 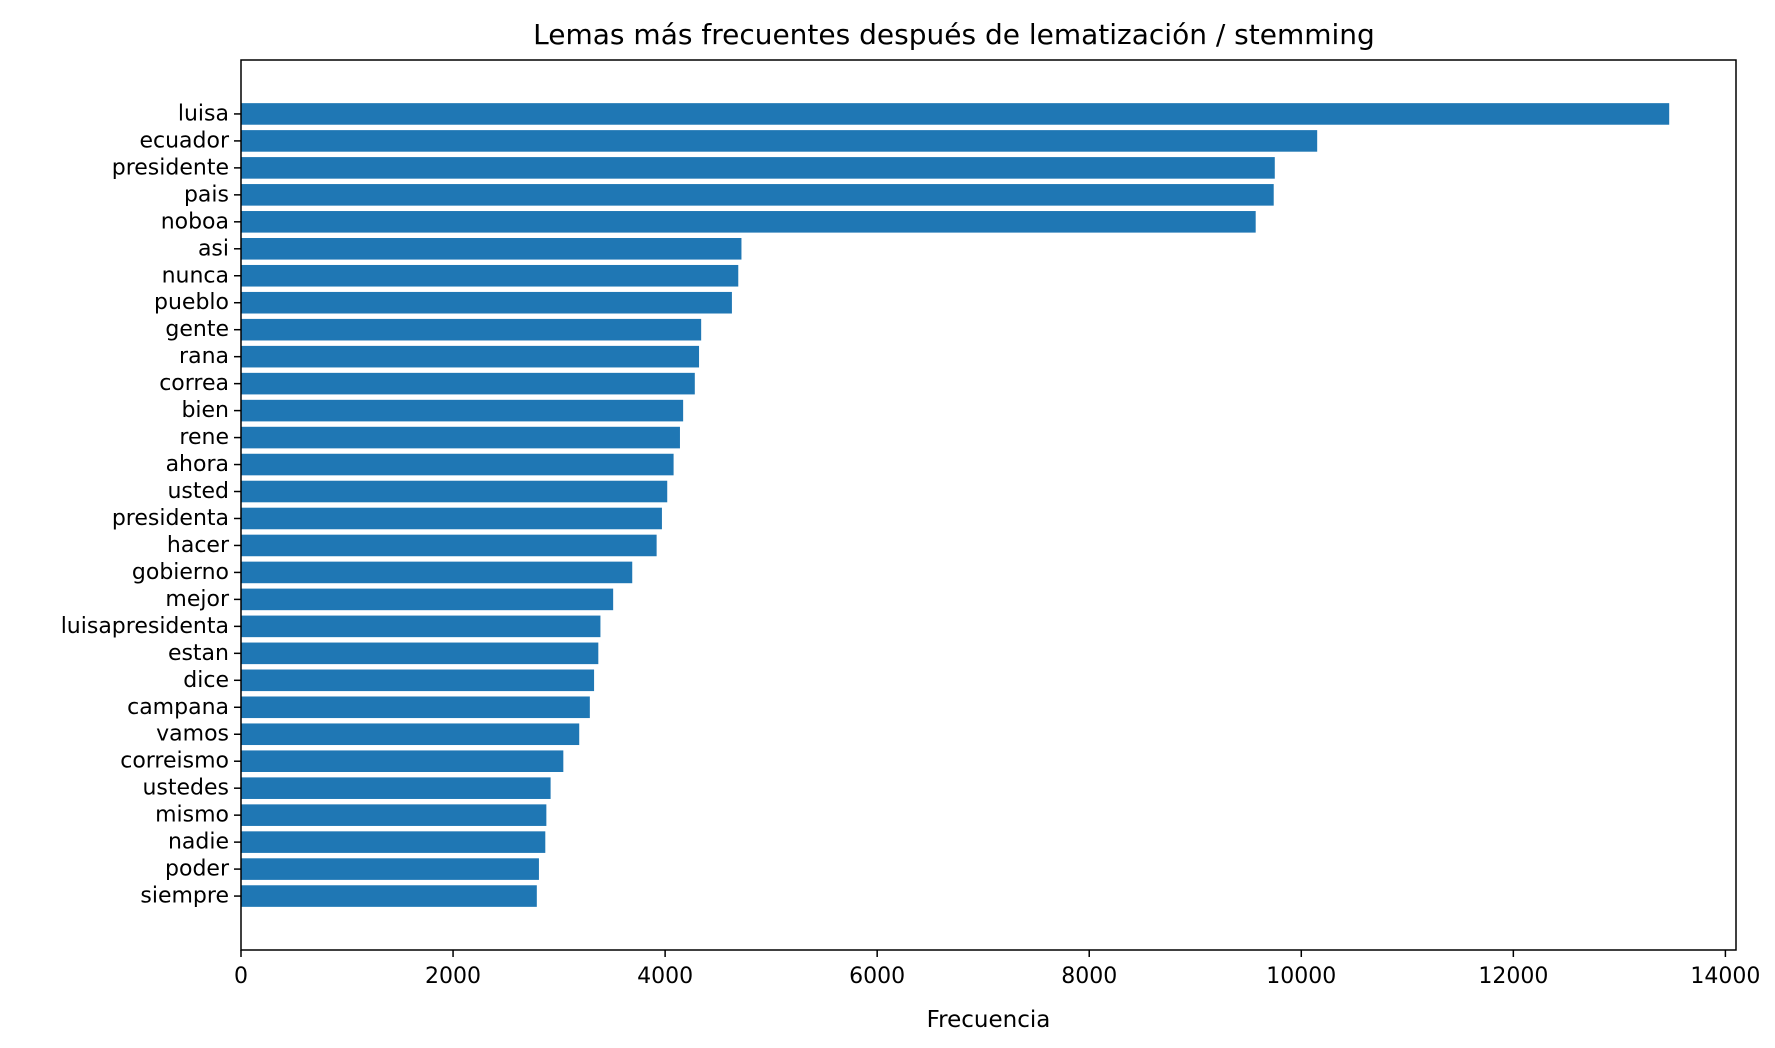 What do you see at coordinates (486, 302) in the screenshot?
I see `bar-pueblo` at bounding box center [486, 302].